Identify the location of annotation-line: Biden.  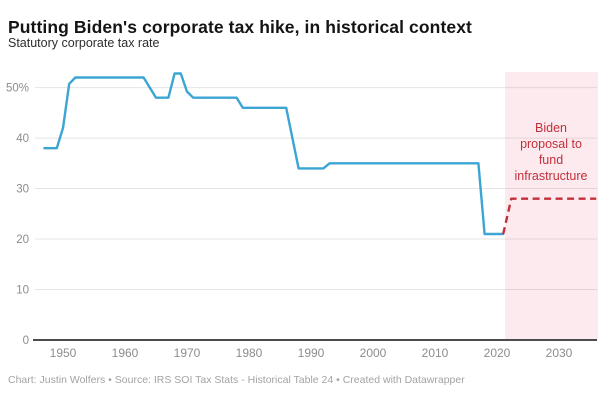
(551, 128).